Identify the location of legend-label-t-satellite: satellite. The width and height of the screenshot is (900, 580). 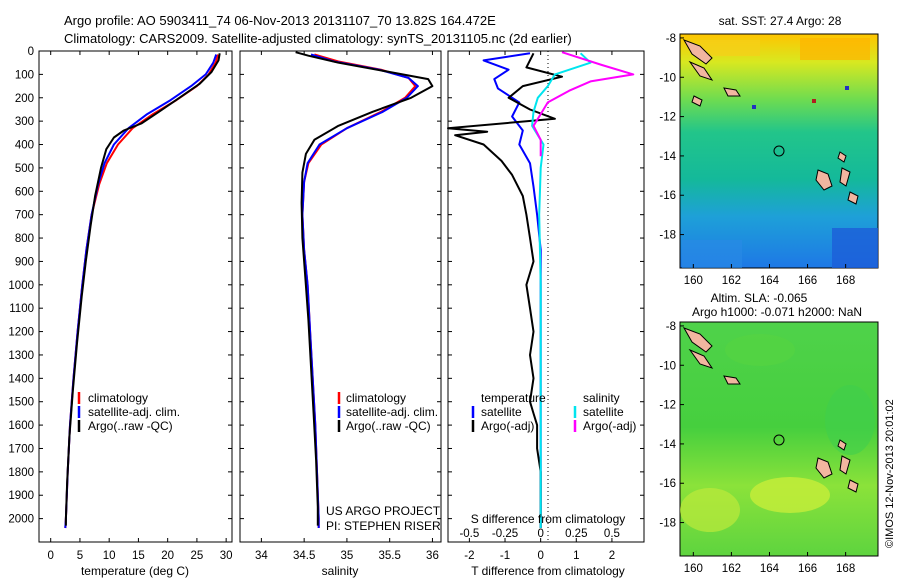
(501, 412).